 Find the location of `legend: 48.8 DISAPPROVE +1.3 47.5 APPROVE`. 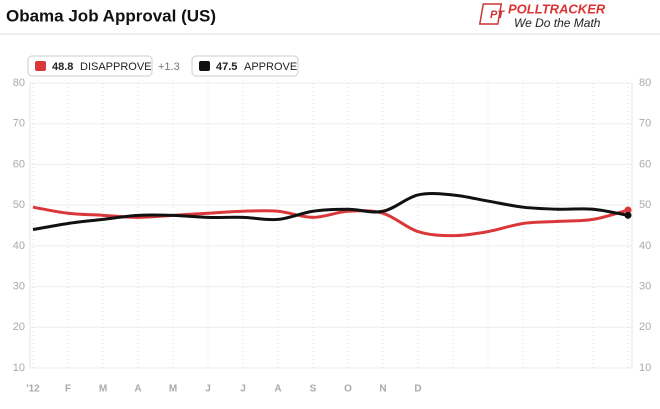

legend: 48.8 DISAPPROVE +1.3 47.5 APPROVE is located at coordinates (163, 66).